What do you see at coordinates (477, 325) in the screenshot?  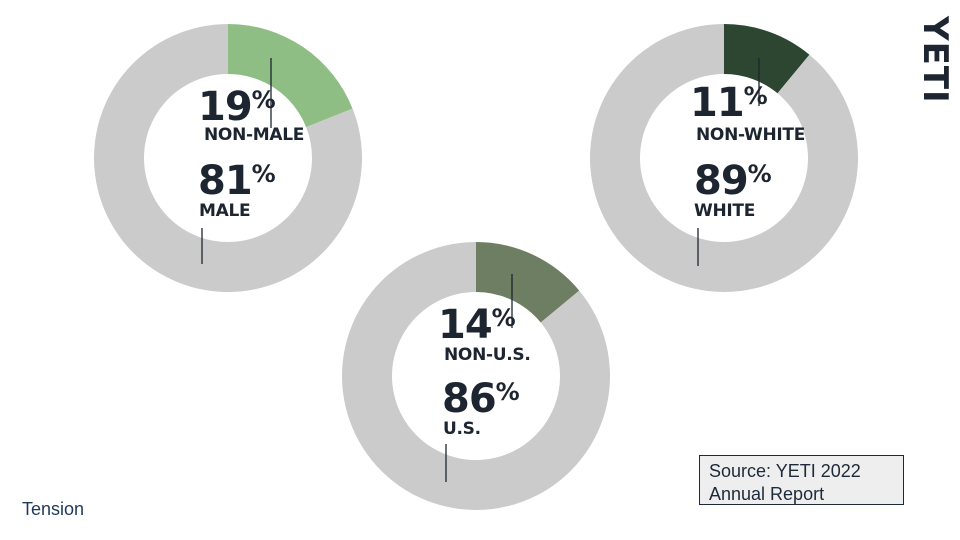 I see `pct-non-us: 14%` at bounding box center [477, 325].